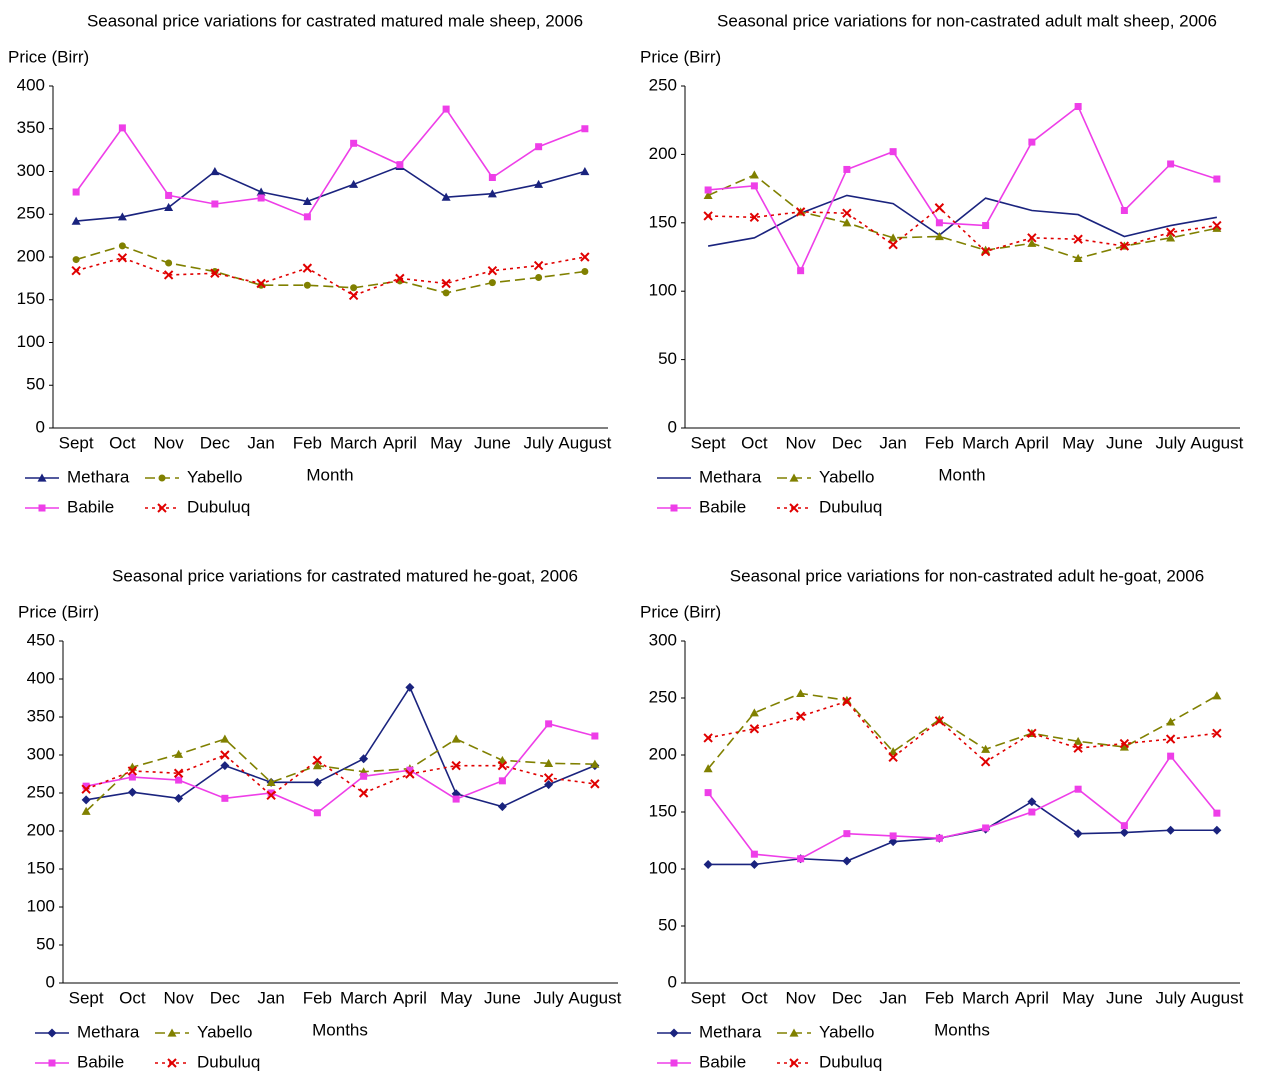 This screenshot has height=1090, width=1261. Describe the element at coordinates (41, 715) in the screenshot. I see `y-tick-label: 350` at that location.